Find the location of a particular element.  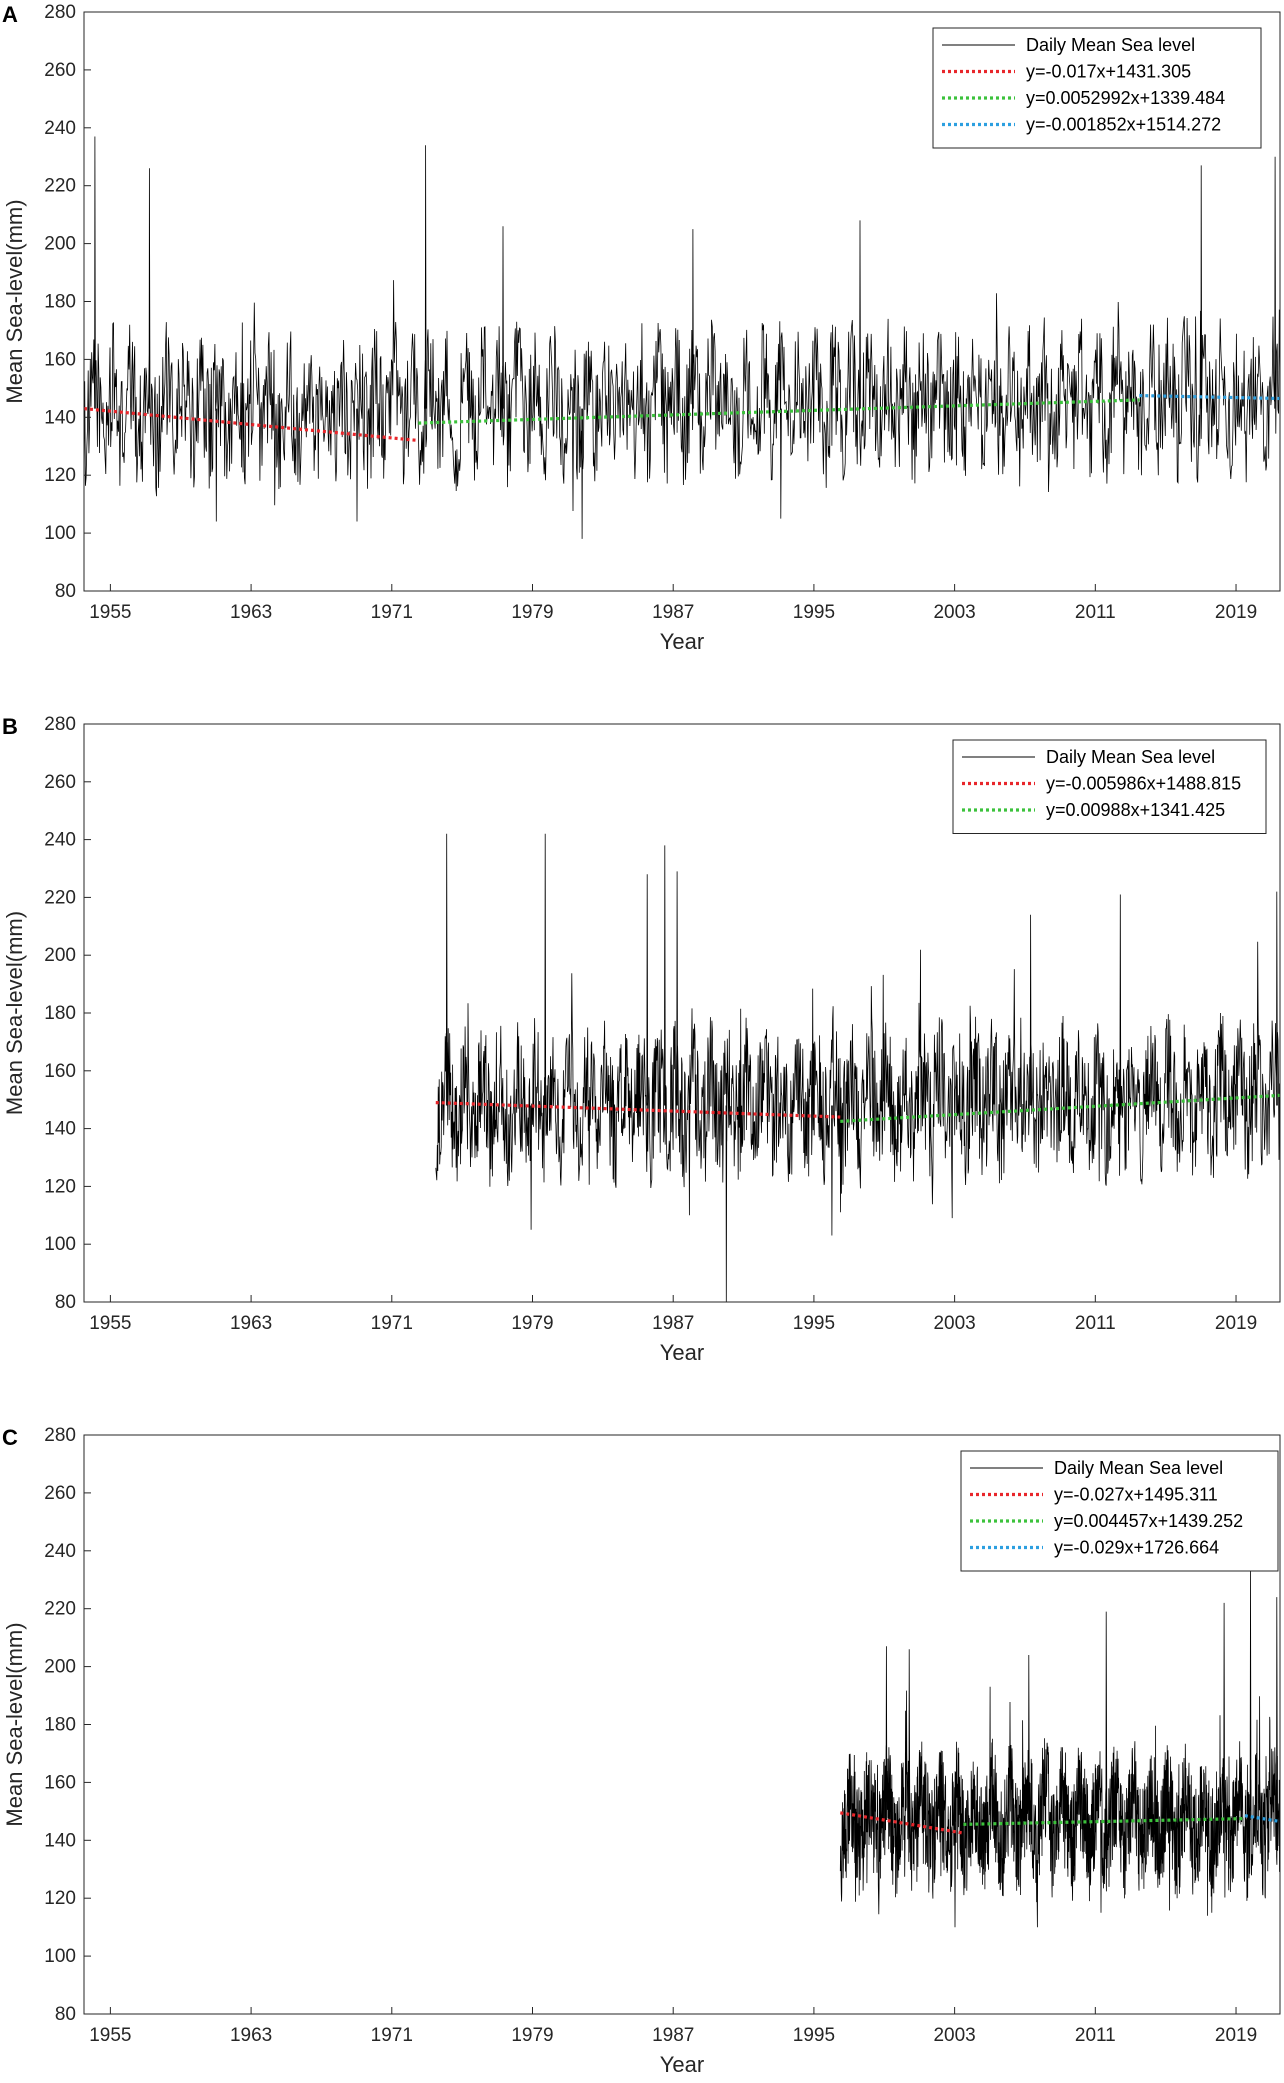

legend-entry: y=-0.017x+1431.305 is located at coordinates (1108, 72).